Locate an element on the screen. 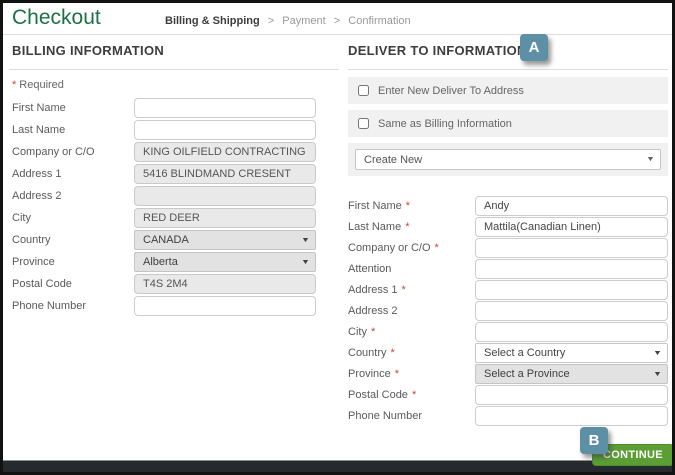 Image resolution: width=675 pixels, height=475 pixels. form-field-row: City * is located at coordinates (509, 332).